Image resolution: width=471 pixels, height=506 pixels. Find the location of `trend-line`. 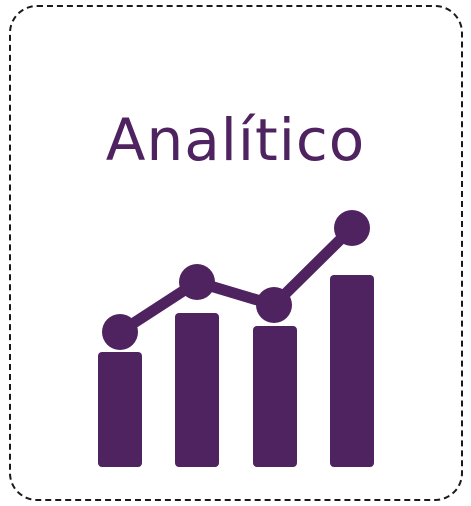

trend-line is located at coordinates (236, 280).